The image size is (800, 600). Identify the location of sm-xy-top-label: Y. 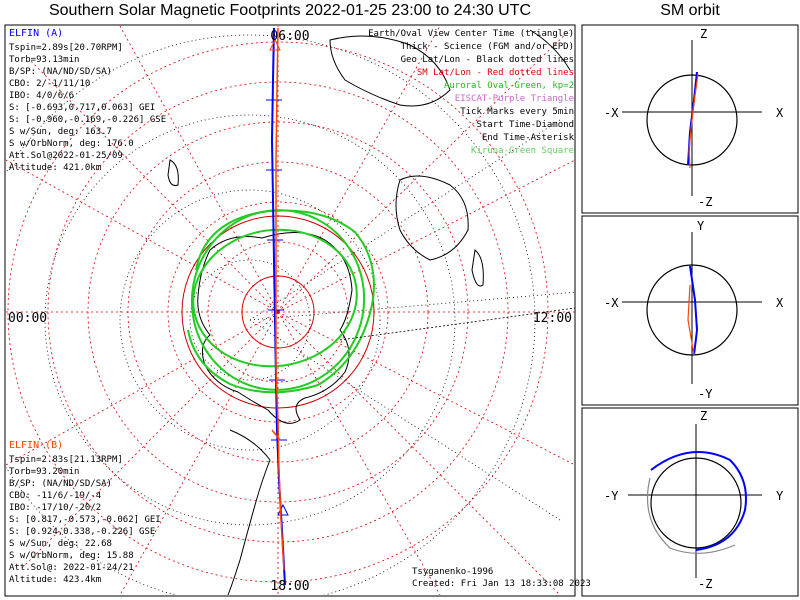
(701, 226).